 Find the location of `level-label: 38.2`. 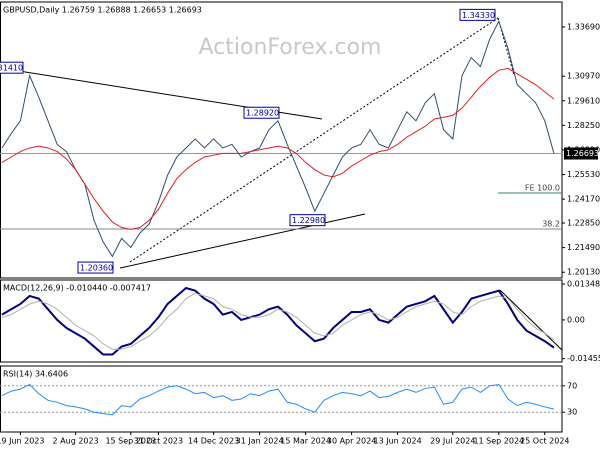

level-label: 38.2 is located at coordinates (551, 223).